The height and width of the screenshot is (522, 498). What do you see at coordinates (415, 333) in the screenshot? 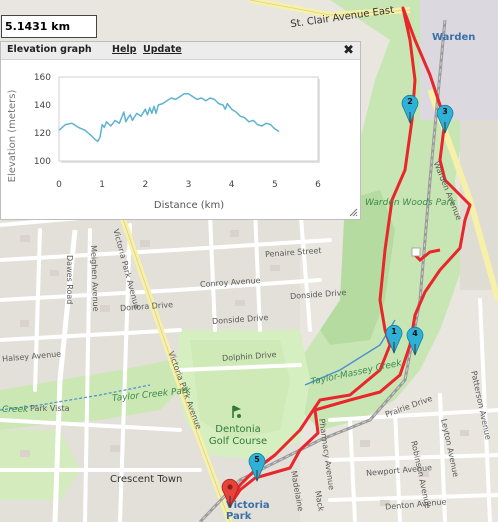
I see `waypoint-label-4: 4` at bounding box center [415, 333].